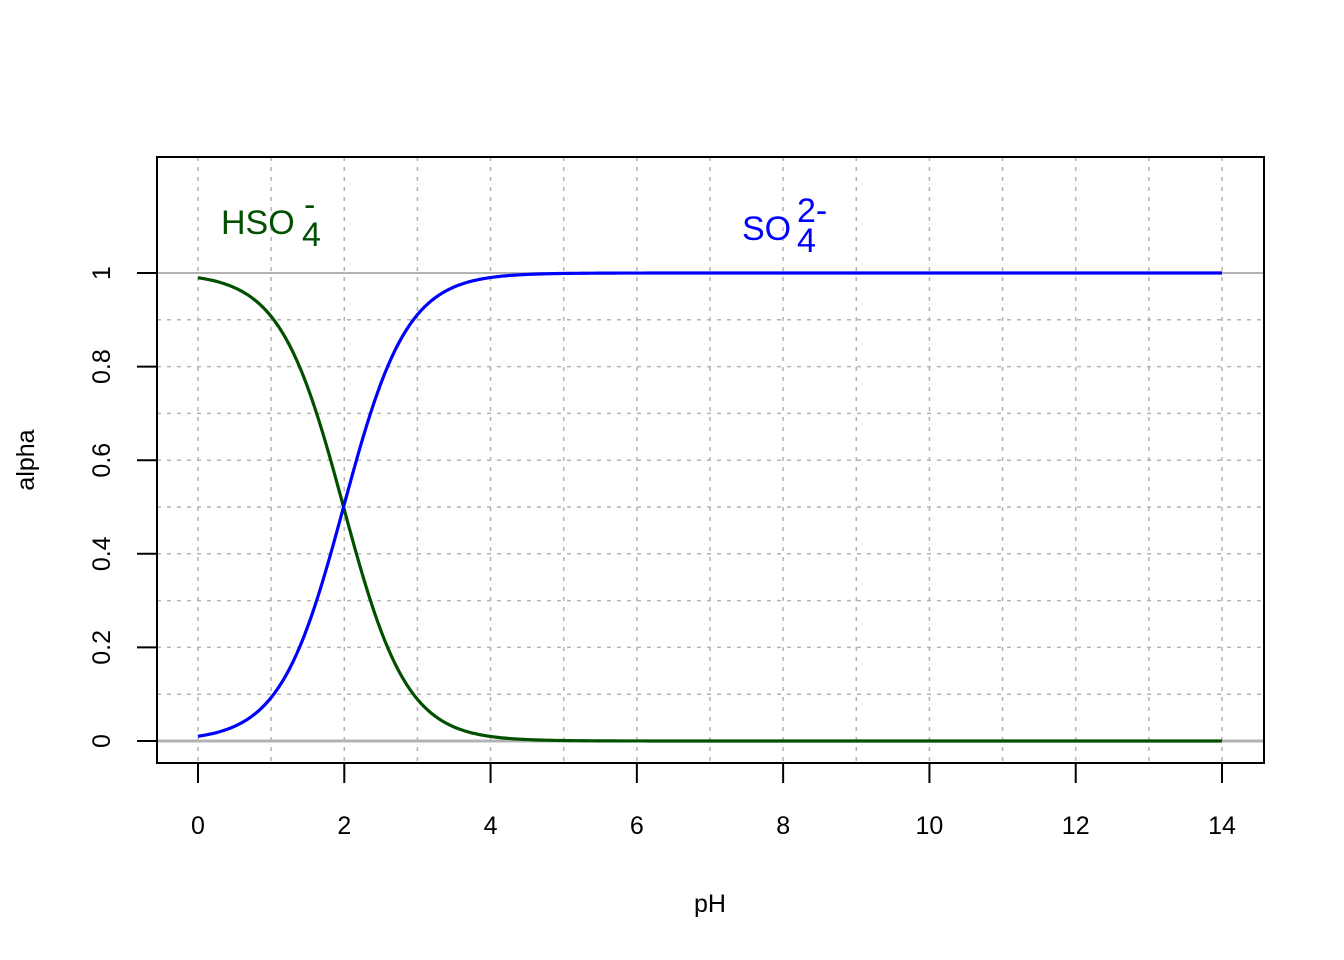 Image resolution: width=1344 pixels, height=960 pixels. I want to click on x-tick-label: 10, so click(930, 826).